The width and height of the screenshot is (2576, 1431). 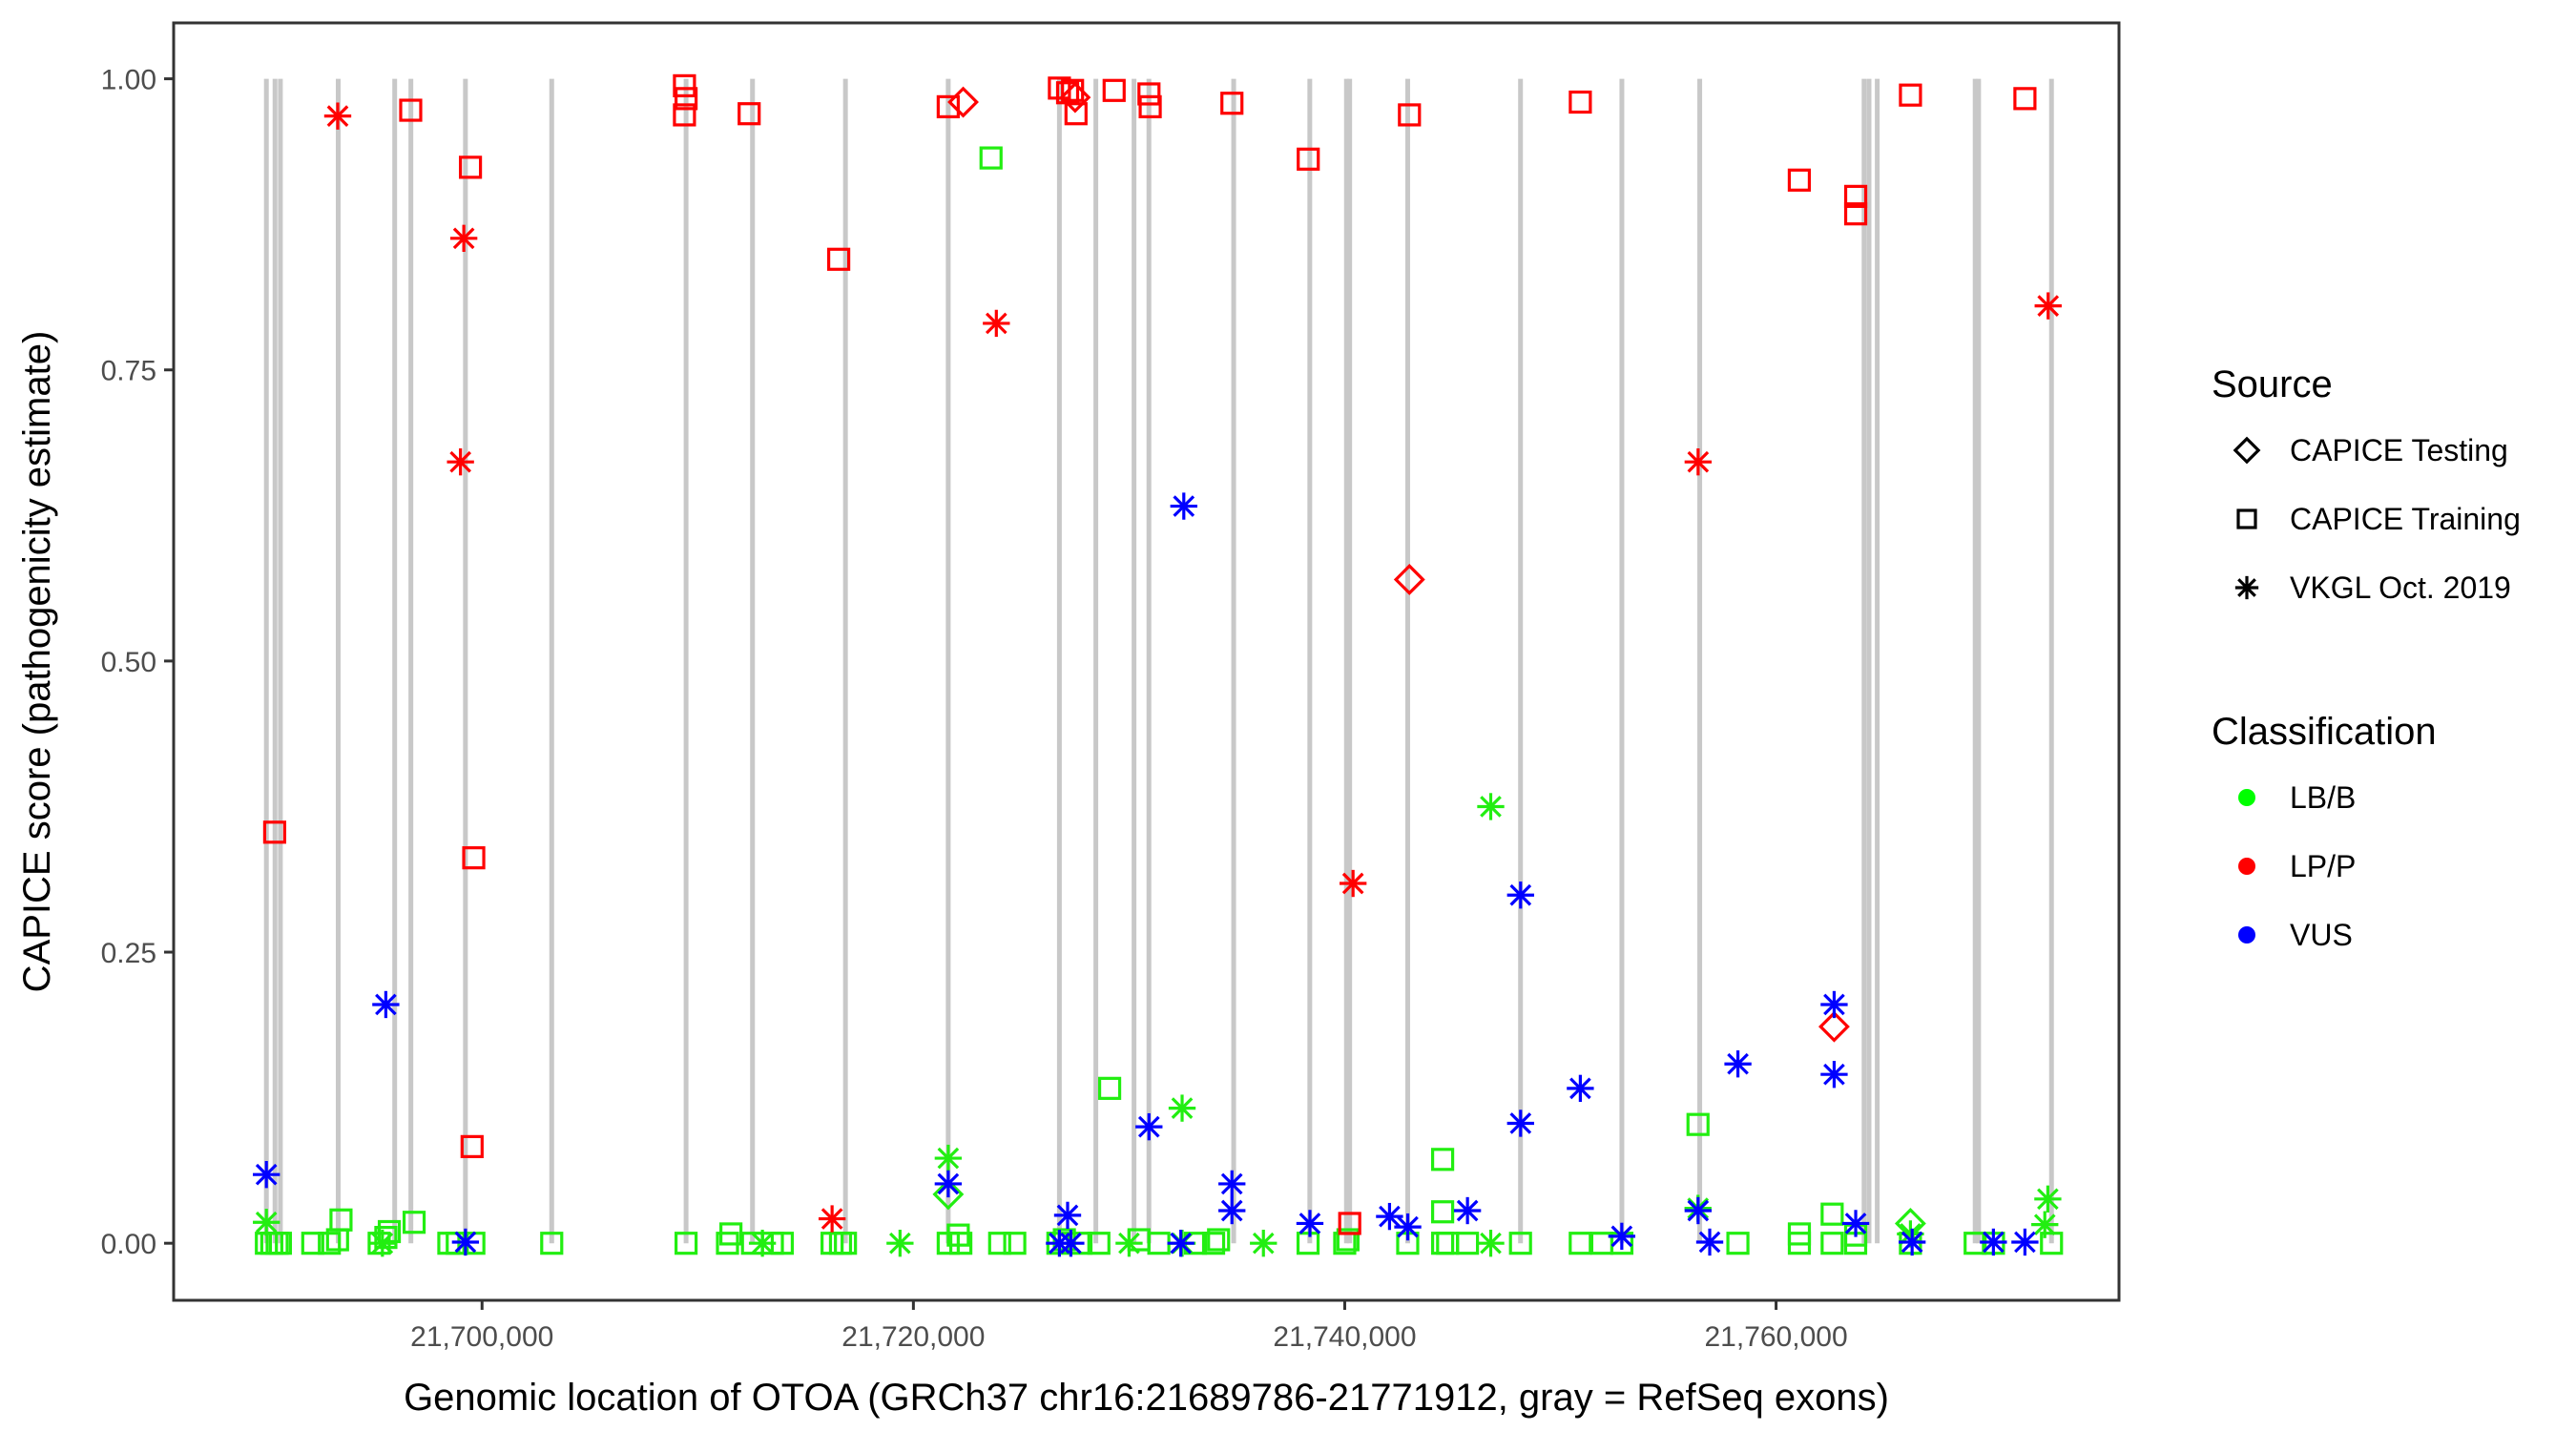 What do you see at coordinates (1344, 1337) in the screenshot?
I see `x-tick-label: 21,740,000` at bounding box center [1344, 1337].